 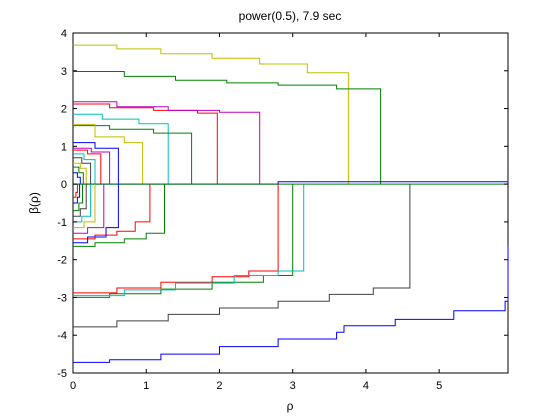 What do you see at coordinates (64, 72) in the screenshot?
I see `y-tick-label: 3` at bounding box center [64, 72].